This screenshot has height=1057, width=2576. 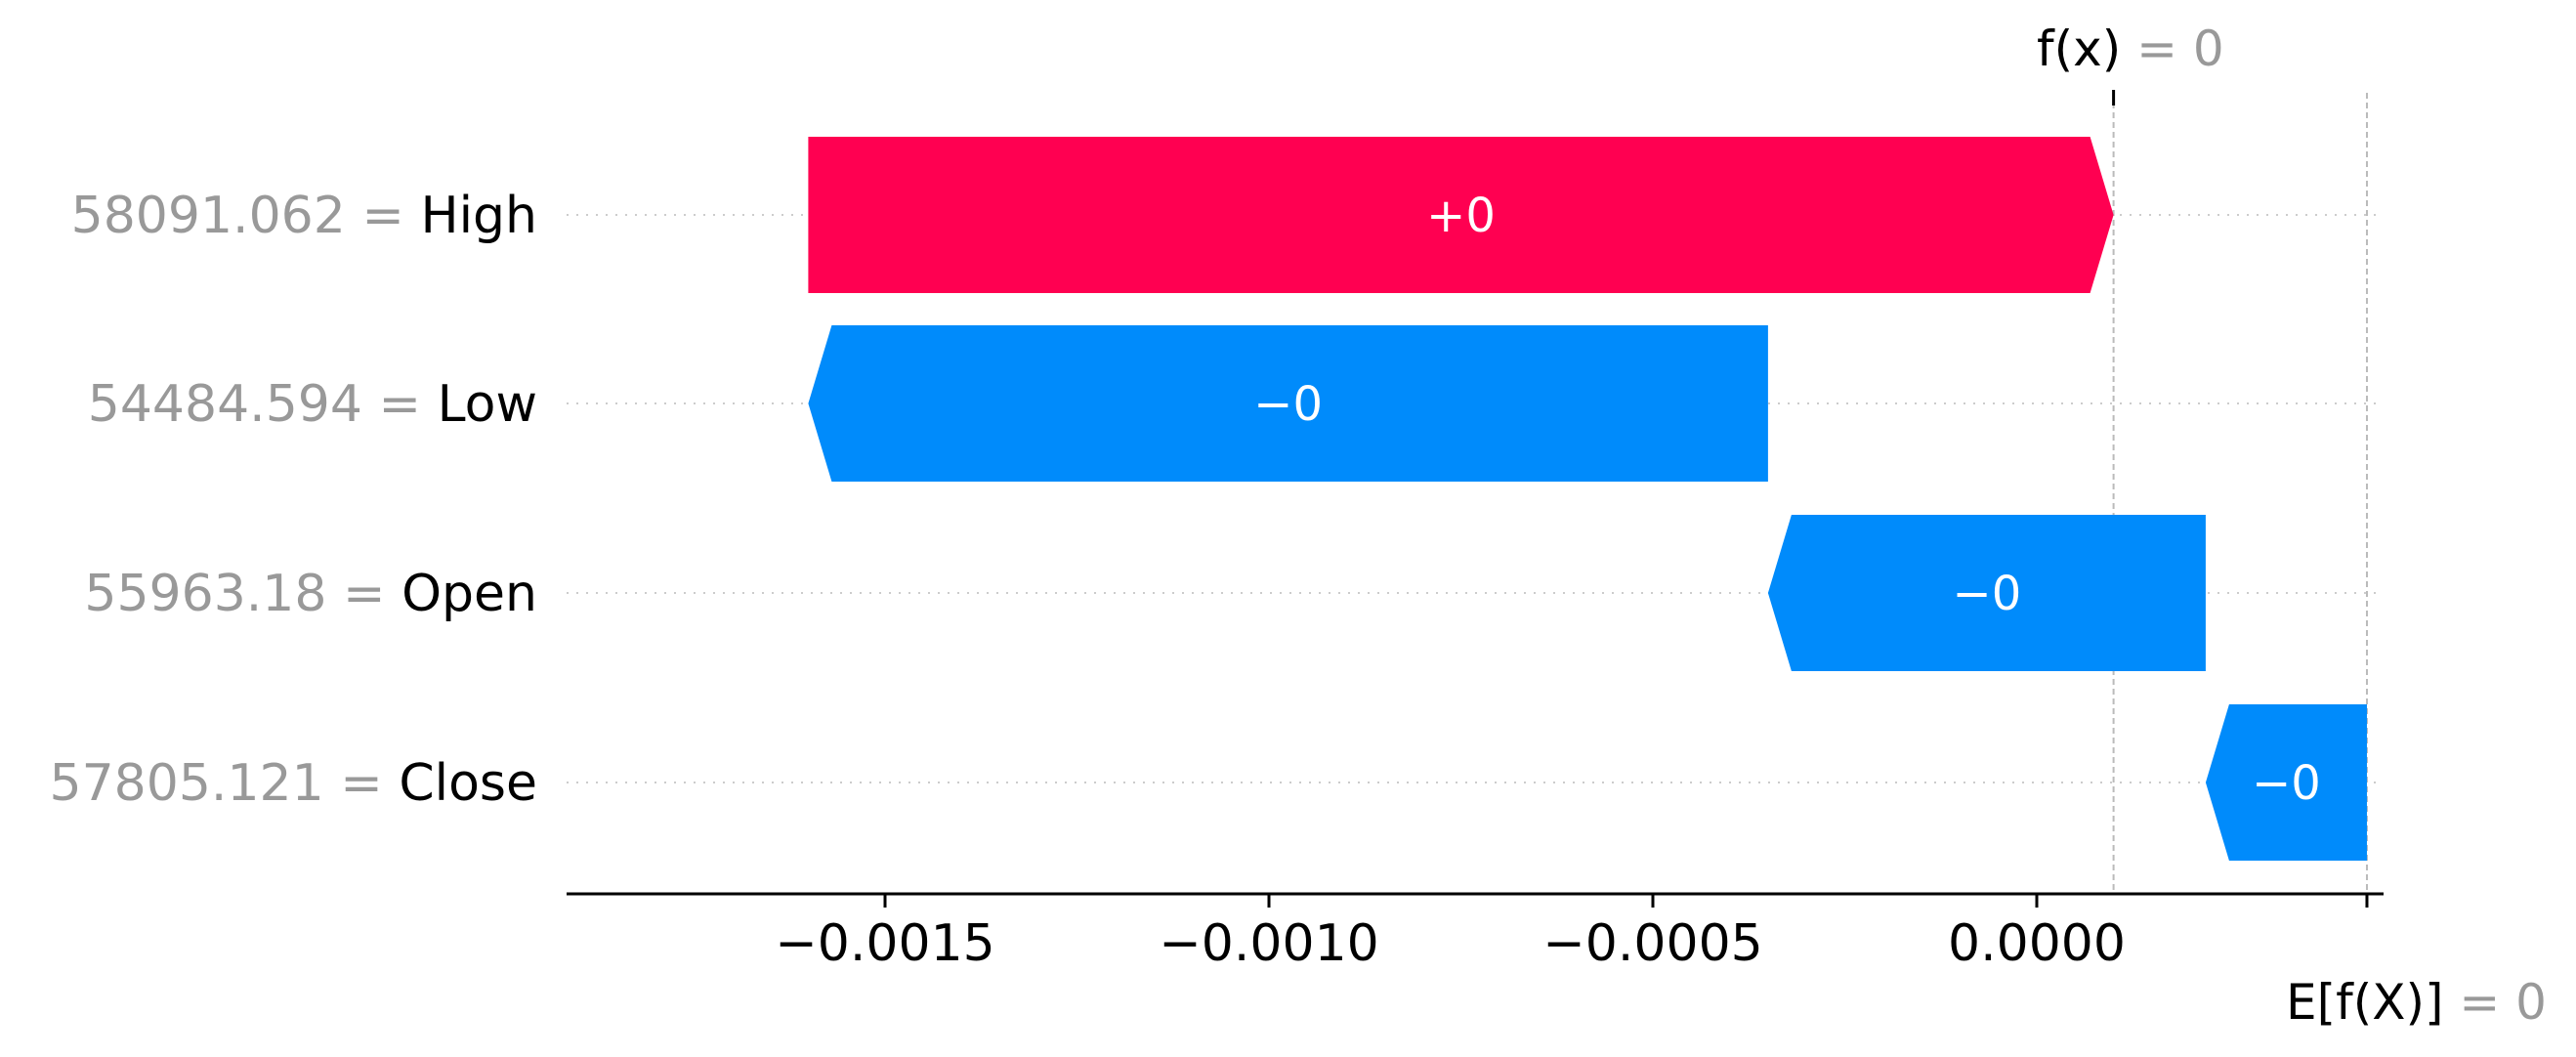 What do you see at coordinates (1269, 944) in the screenshot?
I see `x-tick-label-1: −0.0010` at bounding box center [1269, 944].